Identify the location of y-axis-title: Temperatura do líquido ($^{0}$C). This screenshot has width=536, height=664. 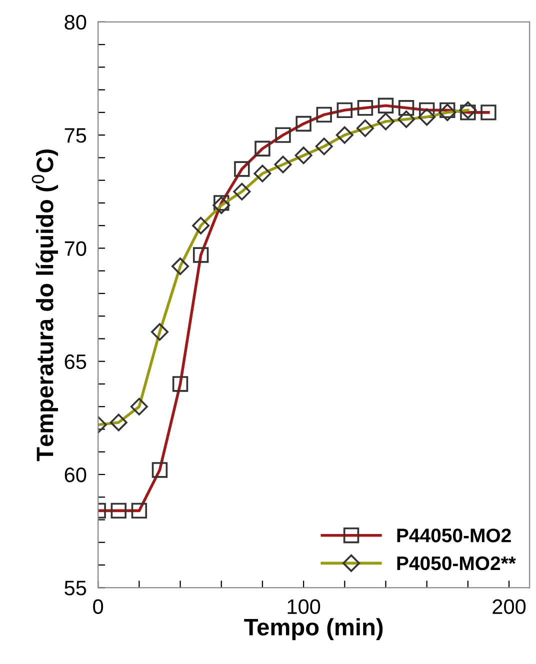
(45, 306).